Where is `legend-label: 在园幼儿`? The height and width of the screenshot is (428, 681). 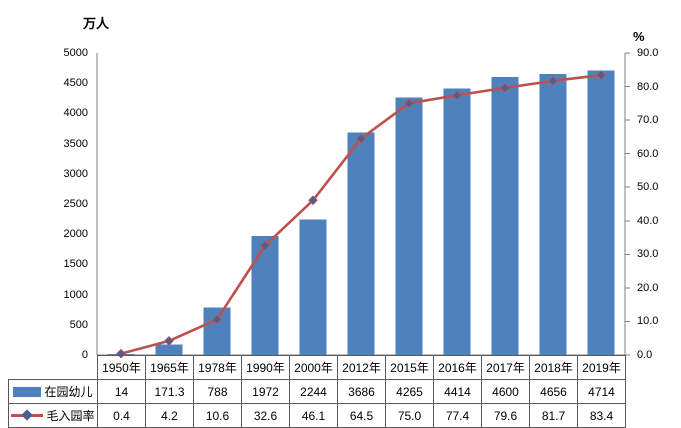 legend-label: 在园幼儿 is located at coordinates (68, 392).